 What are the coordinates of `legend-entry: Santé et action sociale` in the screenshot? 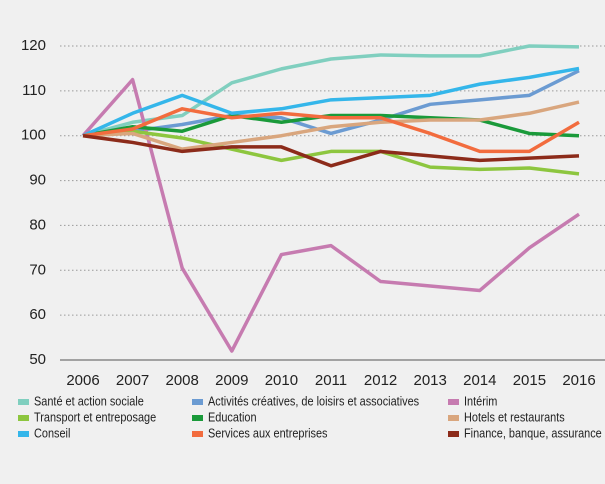 It's located at (89, 401).